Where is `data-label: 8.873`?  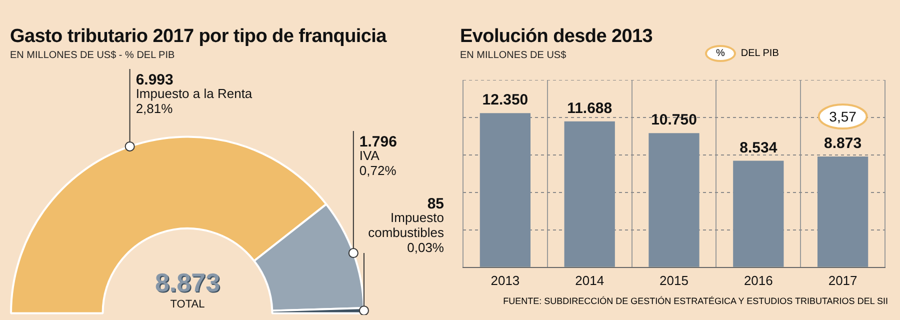
data-label: 8.873 is located at coordinates (843, 143).